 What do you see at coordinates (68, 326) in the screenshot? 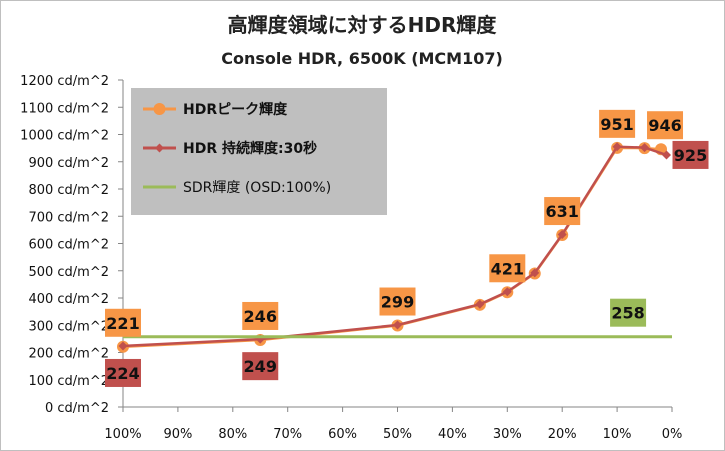
I see `y-tick-label: 300 cd/m^2` at bounding box center [68, 326].